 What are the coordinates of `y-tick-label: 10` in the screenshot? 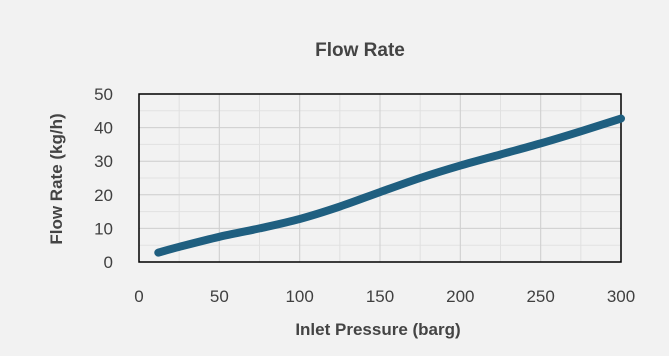 It's located at (103, 228).